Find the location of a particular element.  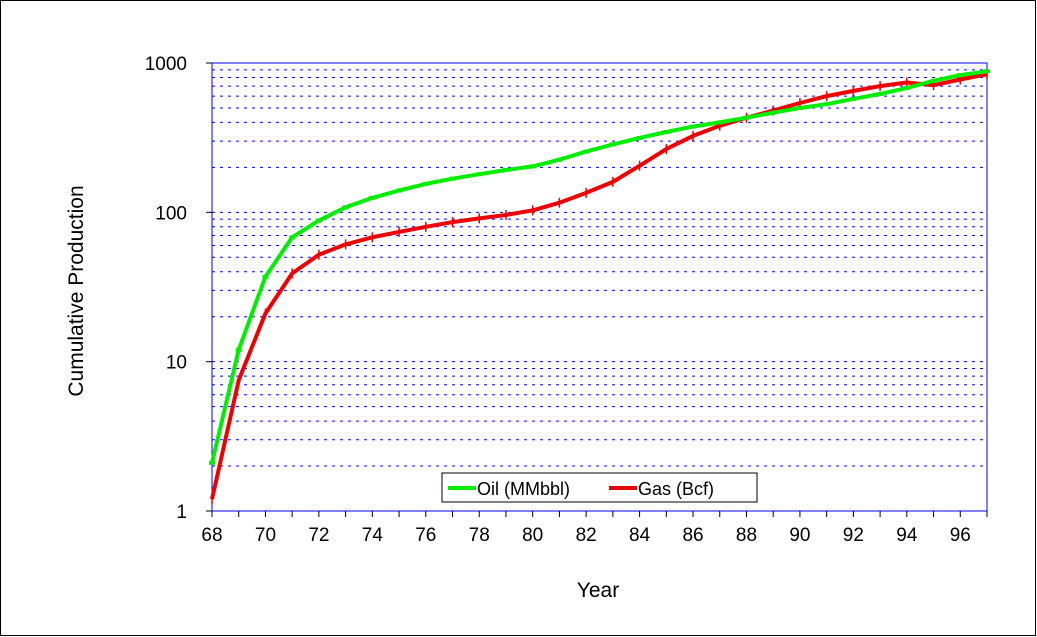

x-axis-title: Year is located at coordinates (598, 590).